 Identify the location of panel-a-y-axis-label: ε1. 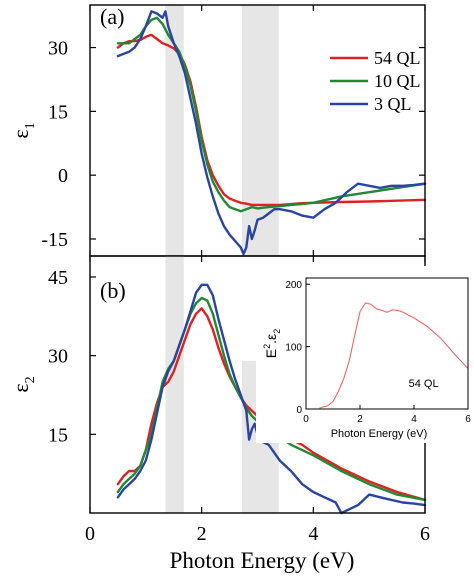
(23, 130).